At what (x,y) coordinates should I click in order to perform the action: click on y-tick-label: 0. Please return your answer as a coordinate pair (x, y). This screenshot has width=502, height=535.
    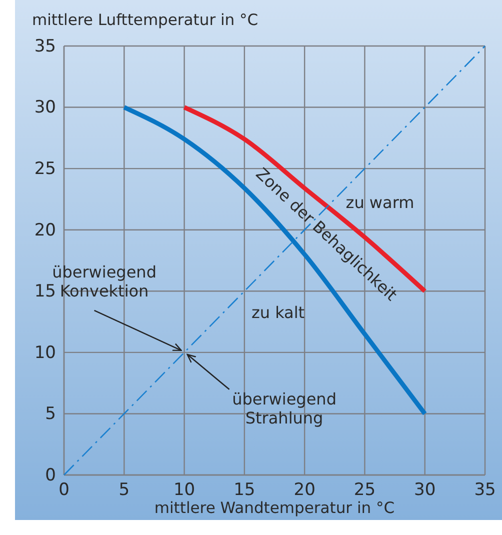
    Looking at the image, I should click on (50, 475).